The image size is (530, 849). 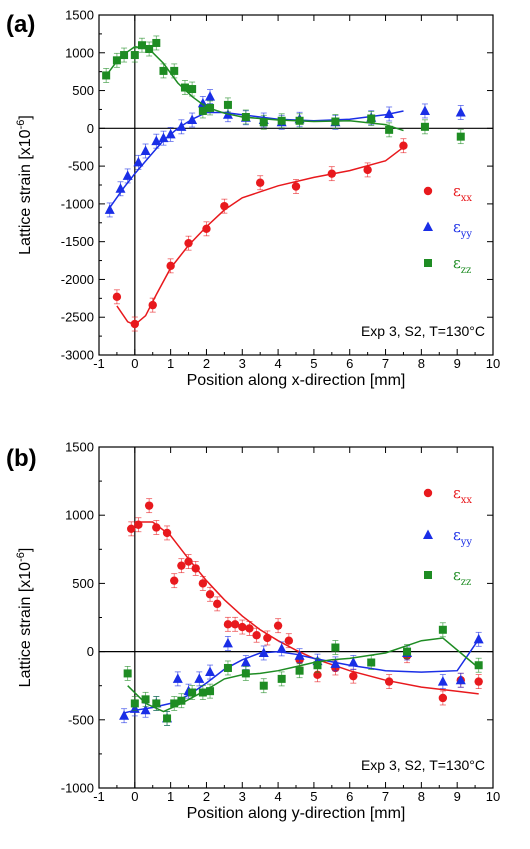 I want to click on y-tick-label: -2000, so click(x=77, y=279).